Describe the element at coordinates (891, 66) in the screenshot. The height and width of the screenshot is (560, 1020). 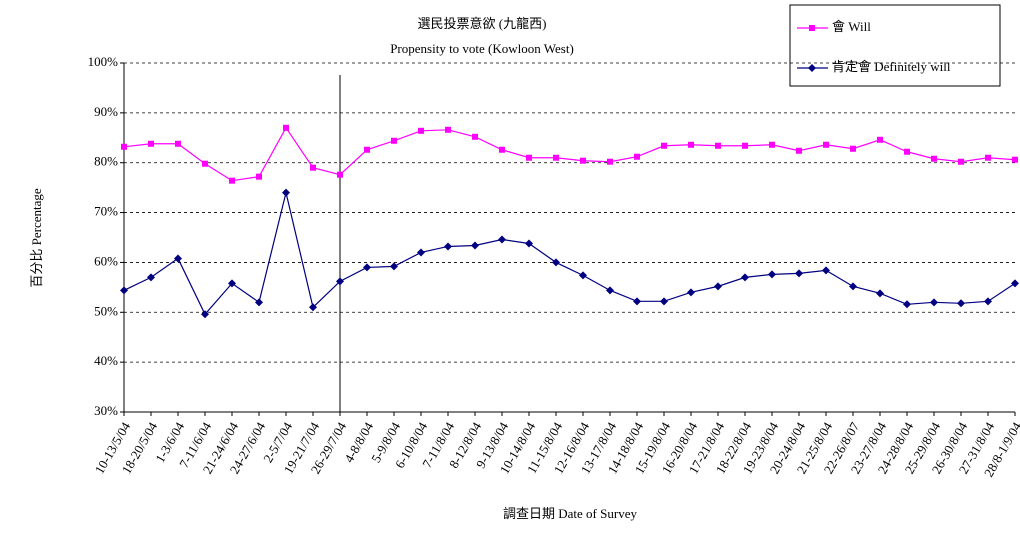
I see `legend-label: 肯定會 Definitely will` at that location.